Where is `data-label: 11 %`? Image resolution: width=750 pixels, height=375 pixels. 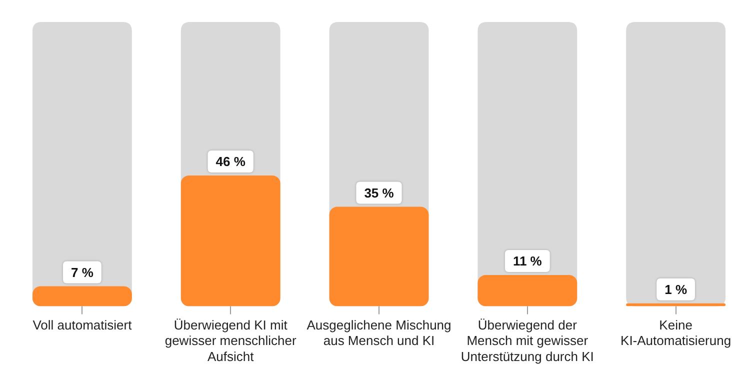 data-label: 11 % is located at coordinates (527, 261).